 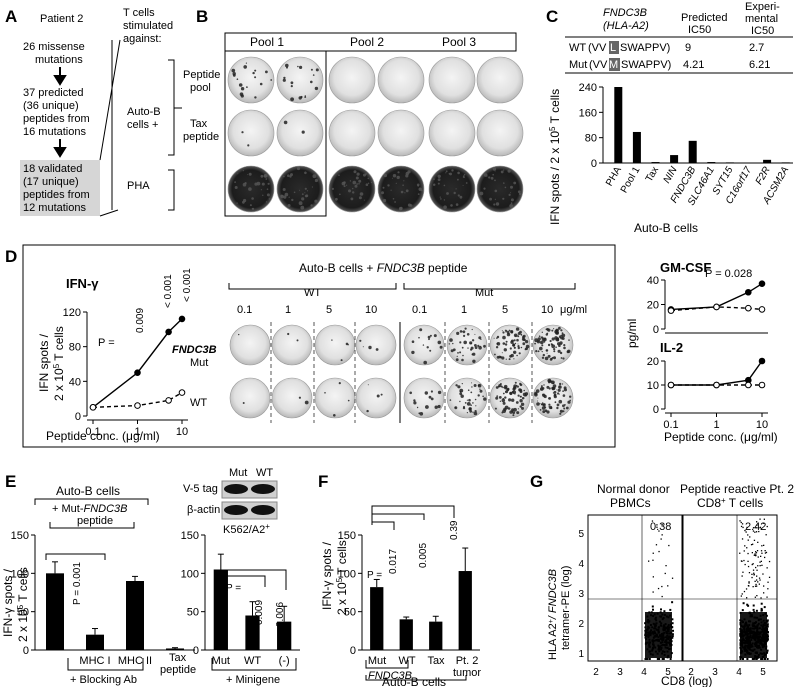 I want to click on x-tick-label: tumor, so click(x=467, y=673).